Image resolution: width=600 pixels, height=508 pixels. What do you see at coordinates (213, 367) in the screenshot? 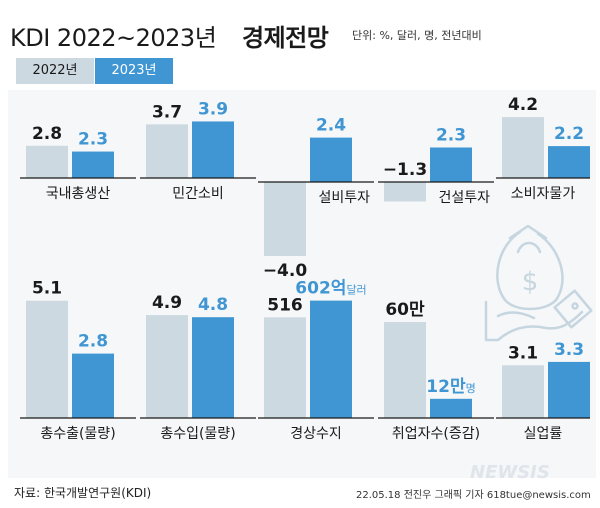
I see `panel-7-bar-2023` at bounding box center [213, 367].